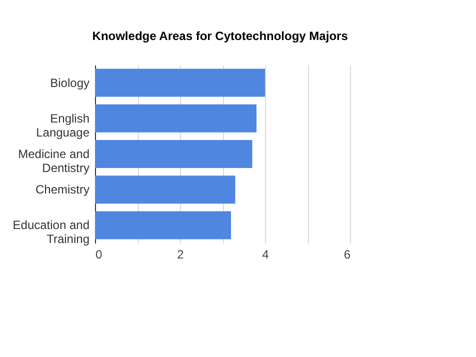 Image resolution: width=476 pixels, height=357 pixels. What do you see at coordinates (99, 255) in the screenshot?
I see `x-tick-label: 0` at bounding box center [99, 255].